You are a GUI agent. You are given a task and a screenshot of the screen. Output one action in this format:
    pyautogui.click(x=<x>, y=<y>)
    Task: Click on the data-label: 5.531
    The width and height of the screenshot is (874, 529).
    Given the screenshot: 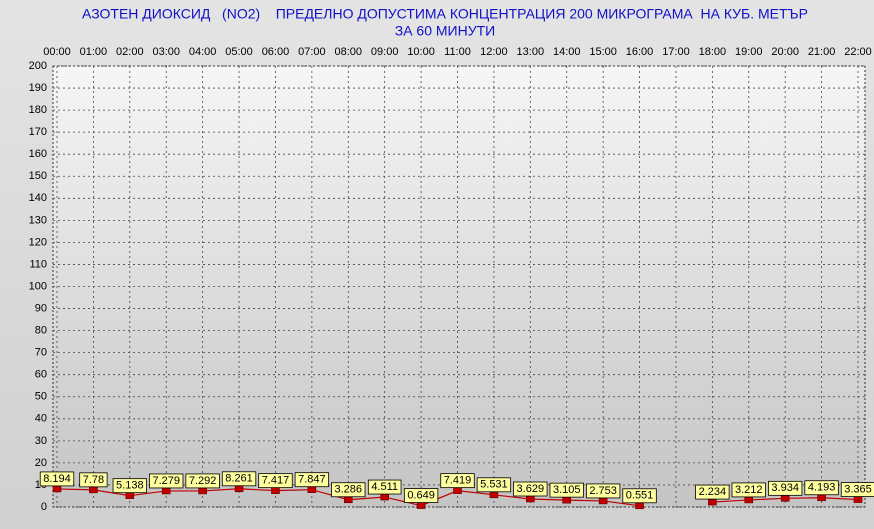 What is the action you would take?
    pyautogui.click(x=494, y=485)
    